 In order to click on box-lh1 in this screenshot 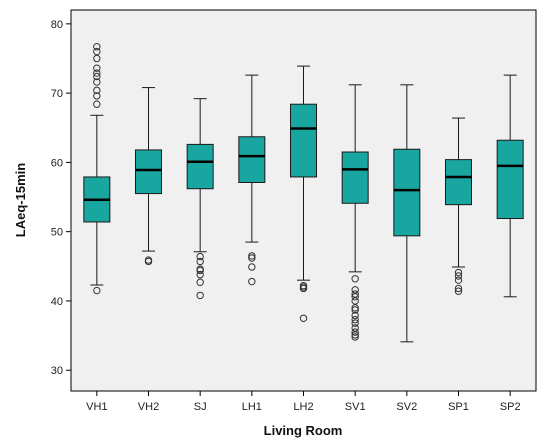, I will do `click(252, 180)`.